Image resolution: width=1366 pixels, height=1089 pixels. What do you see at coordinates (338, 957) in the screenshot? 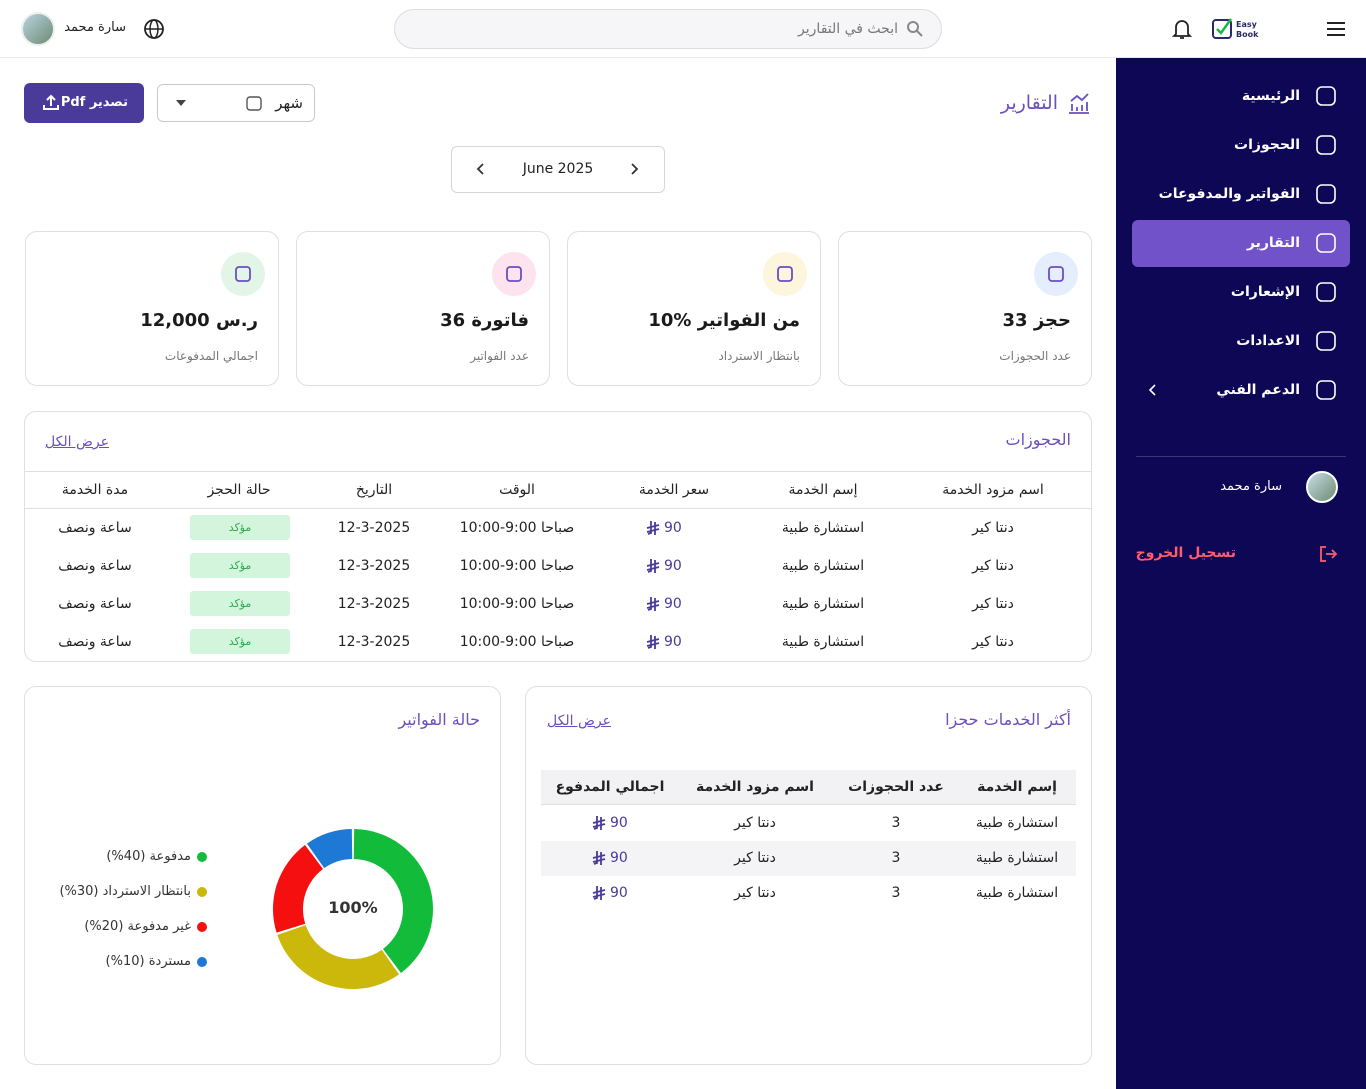
I see `donut-segment` at bounding box center [338, 957].